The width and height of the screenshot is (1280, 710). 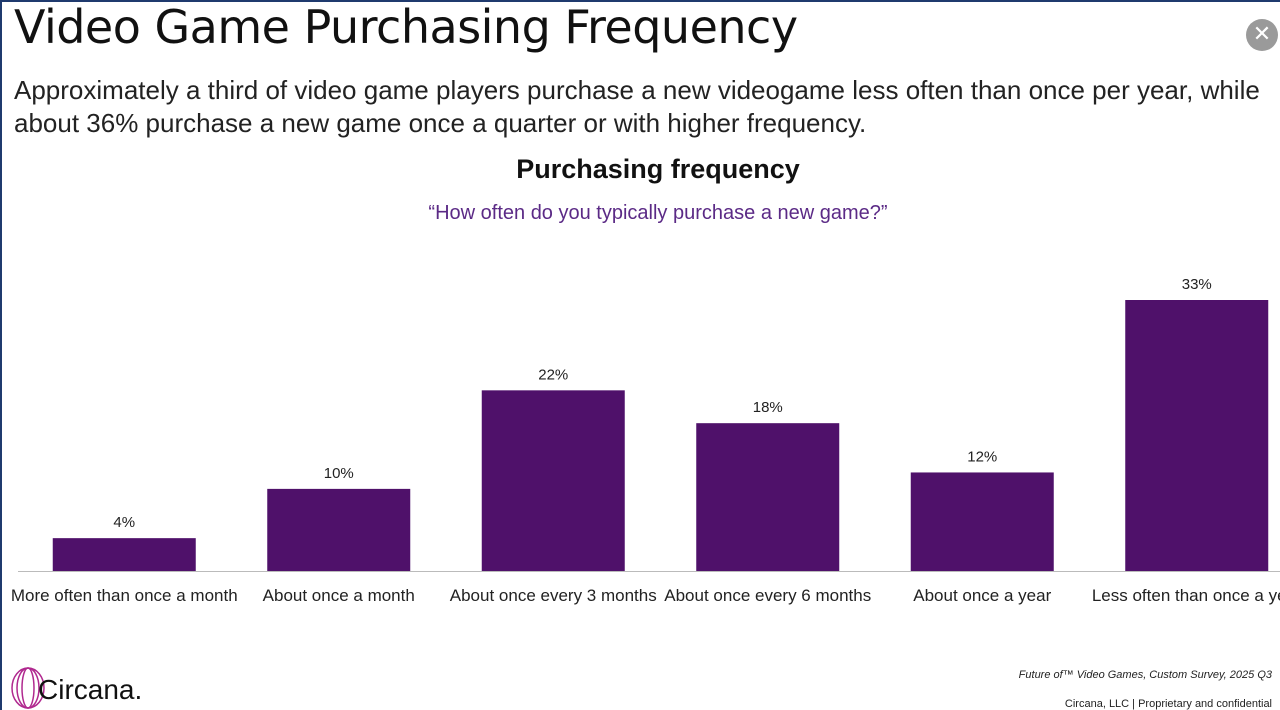 What do you see at coordinates (553, 374) in the screenshot?
I see `value-label: 22%` at bounding box center [553, 374].